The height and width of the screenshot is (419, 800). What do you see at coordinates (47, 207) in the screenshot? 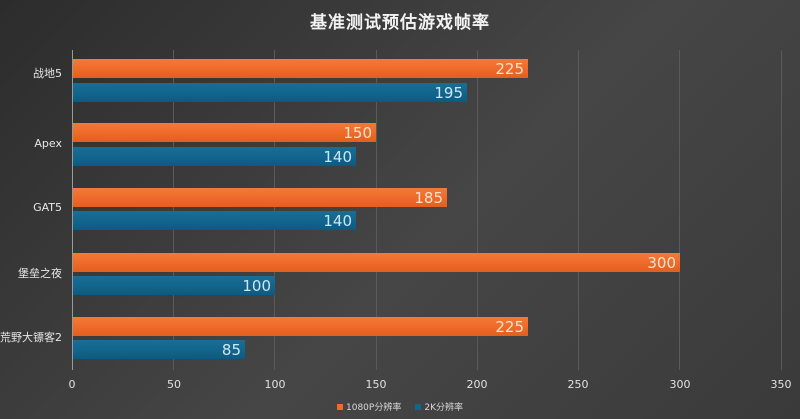
I see `category-label: GAT5` at bounding box center [47, 207].